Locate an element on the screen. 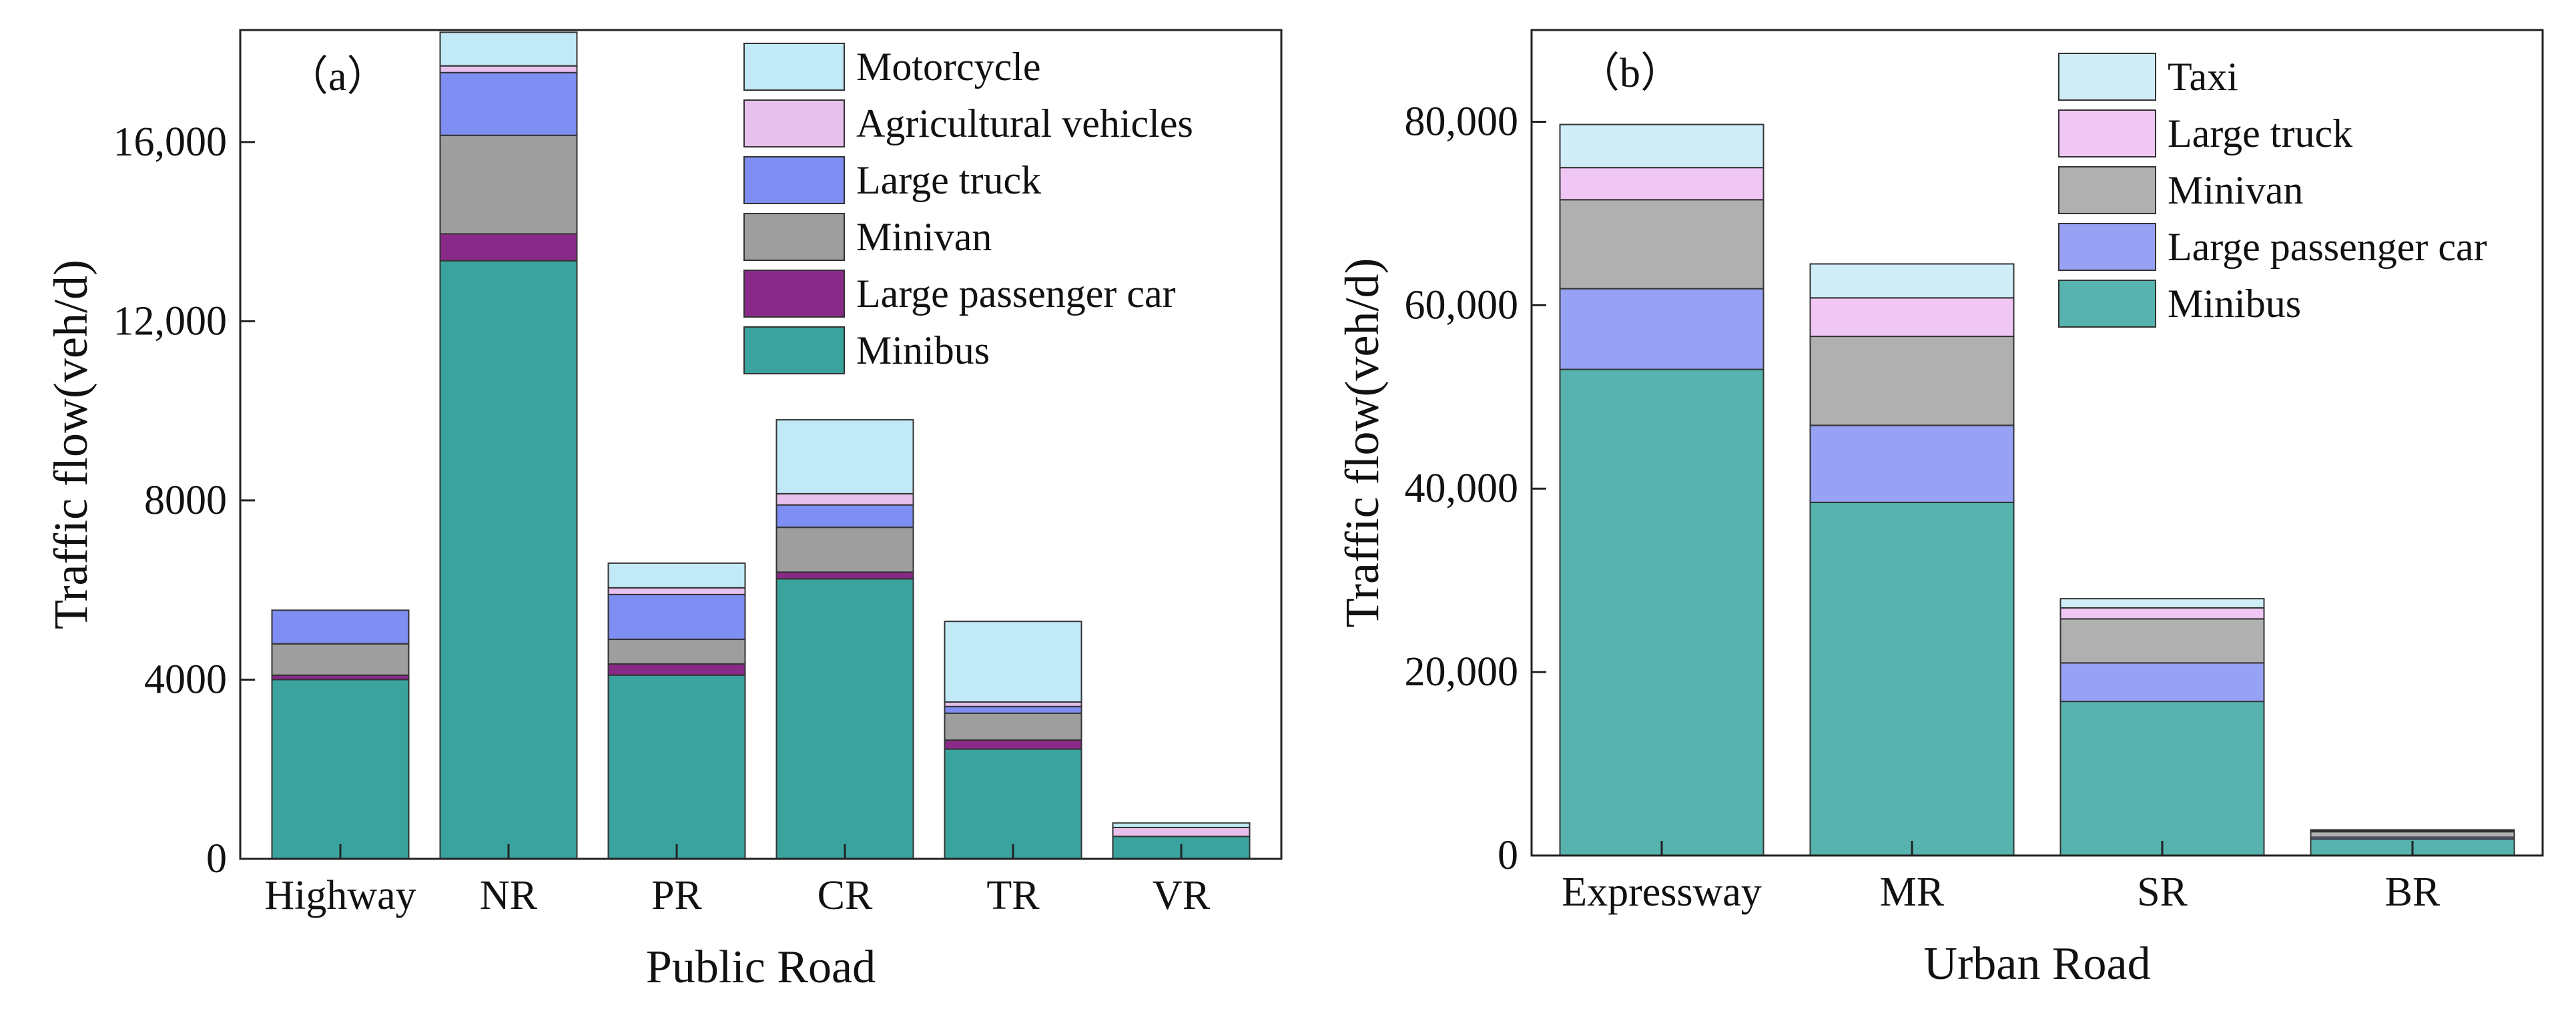 This screenshot has height=1025, width=2576. x-tick-label-highway: Highway is located at coordinates (340, 896).